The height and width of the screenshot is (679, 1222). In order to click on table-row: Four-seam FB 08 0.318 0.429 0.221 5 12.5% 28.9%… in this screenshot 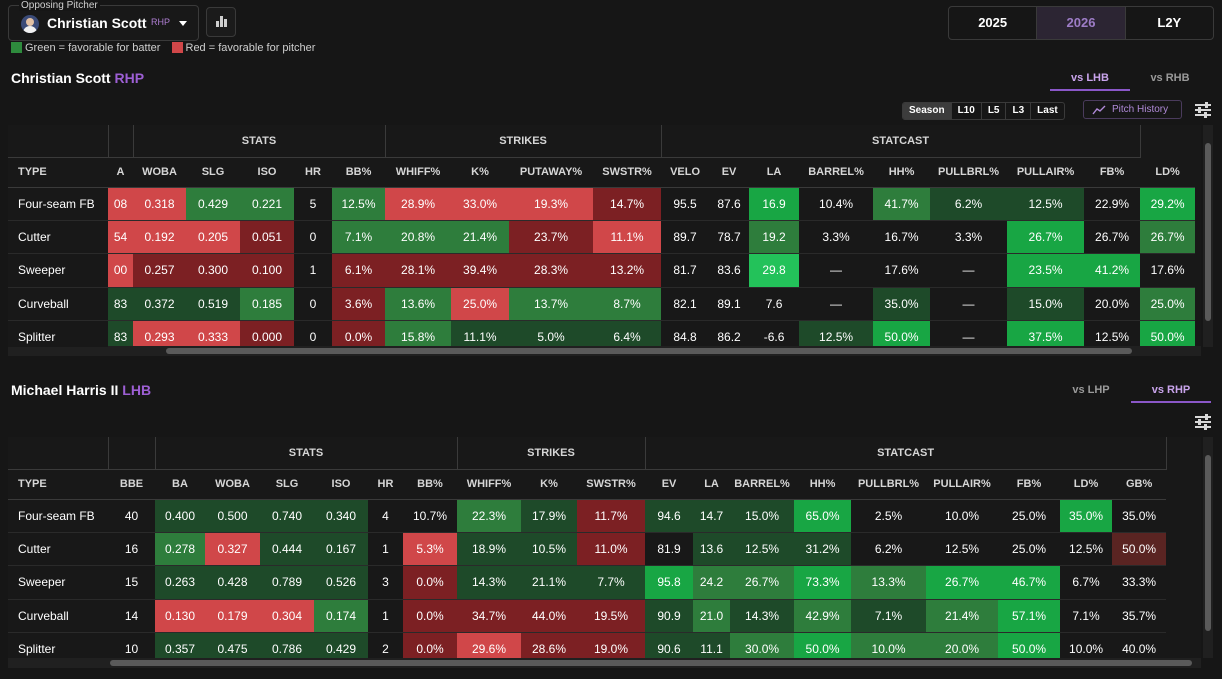, I will do `click(602, 204)`.